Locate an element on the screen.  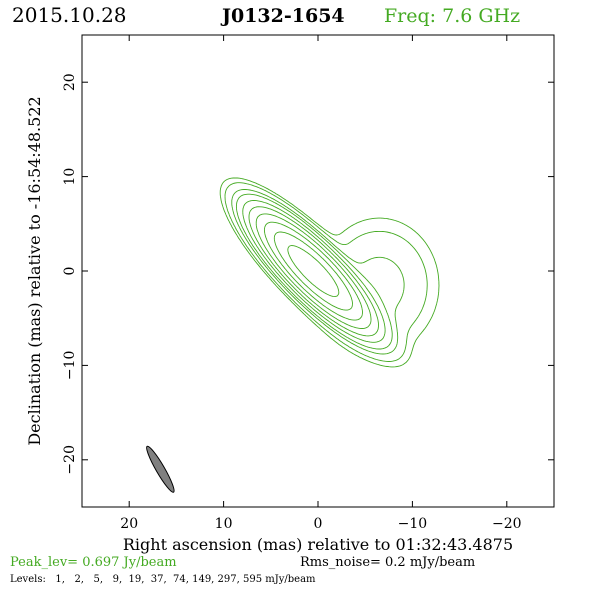
observation-date: 2015.10.28 is located at coordinates (69, 15).